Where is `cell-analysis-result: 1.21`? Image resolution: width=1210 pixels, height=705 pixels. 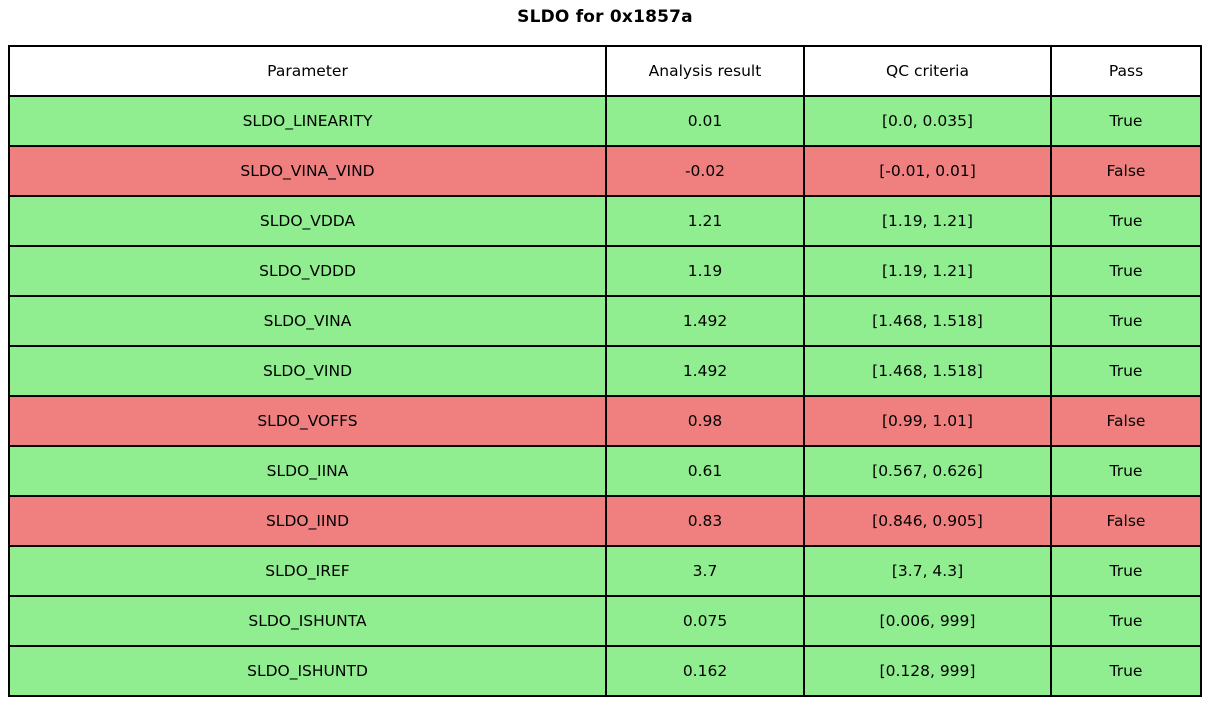
cell-analysis-result: 1.21 is located at coordinates (705, 221).